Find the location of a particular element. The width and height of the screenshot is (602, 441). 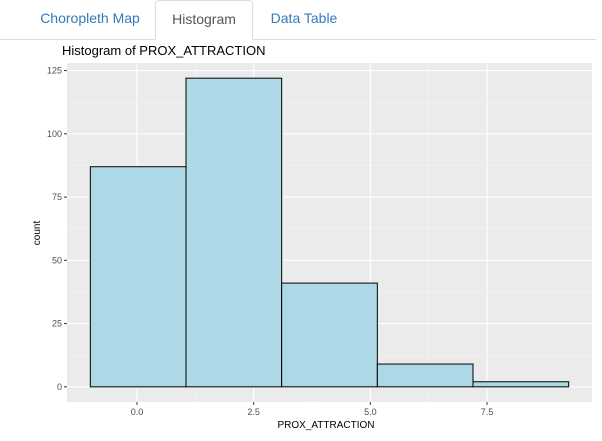

tab-choropleth-map: Choropleth Map is located at coordinates (90, 18).